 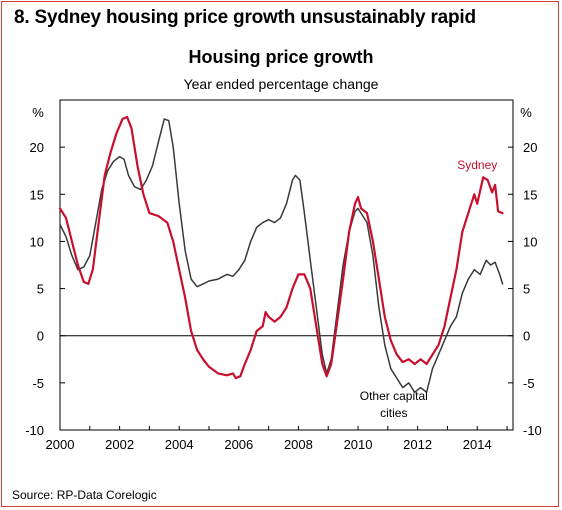 What do you see at coordinates (38, 112) in the screenshot?
I see `y-unit-left: %` at bounding box center [38, 112].